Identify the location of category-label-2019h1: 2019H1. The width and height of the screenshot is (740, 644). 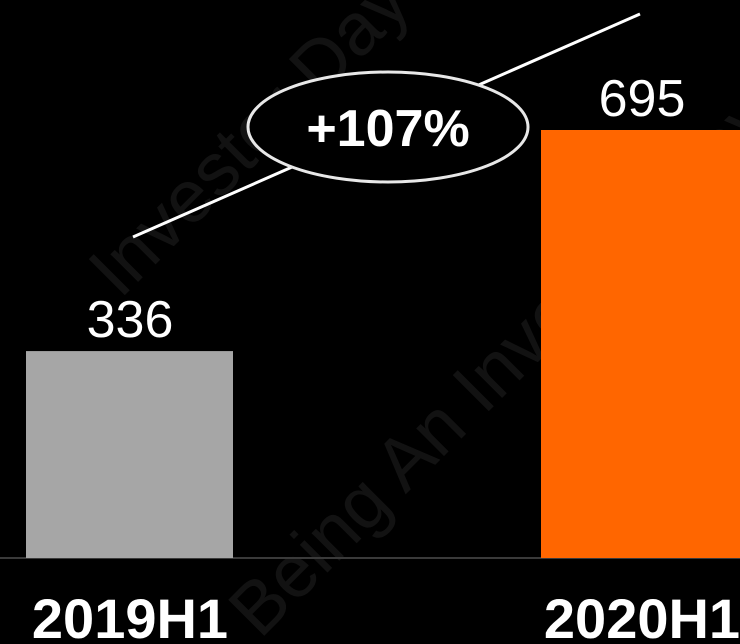
(130, 615).